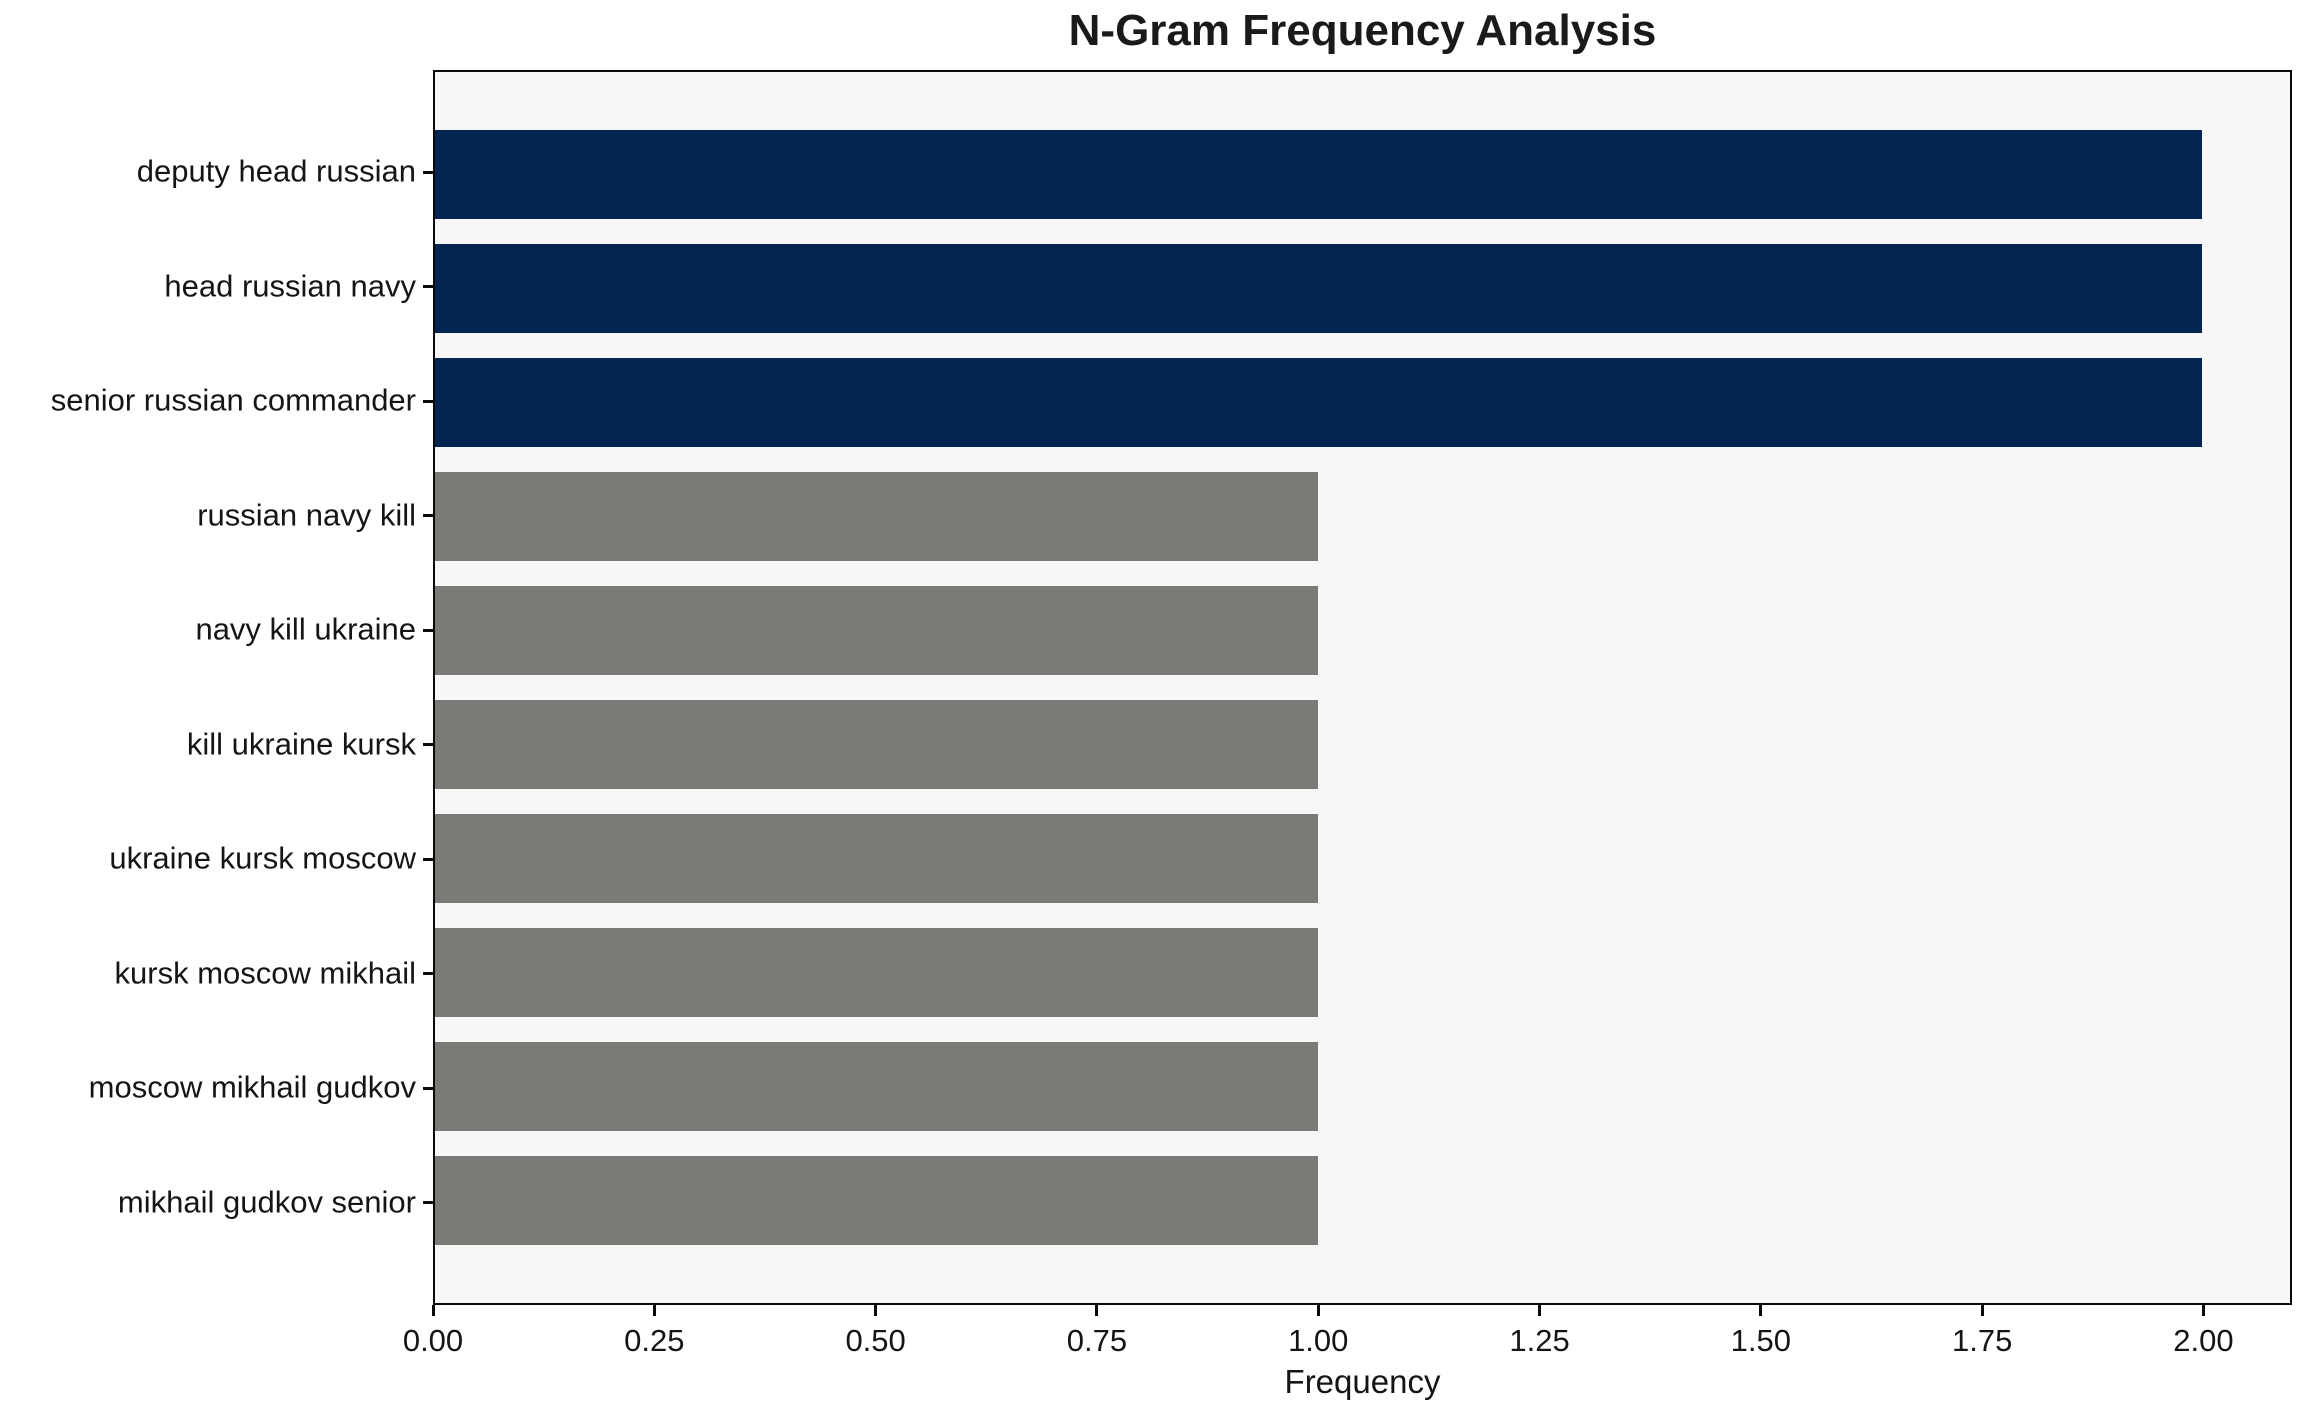 This screenshot has height=1414, width=2311. What do you see at coordinates (276, 171) in the screenshot?
I see `y-tick-label: deputy head russian` at bounding box center [276, 171].